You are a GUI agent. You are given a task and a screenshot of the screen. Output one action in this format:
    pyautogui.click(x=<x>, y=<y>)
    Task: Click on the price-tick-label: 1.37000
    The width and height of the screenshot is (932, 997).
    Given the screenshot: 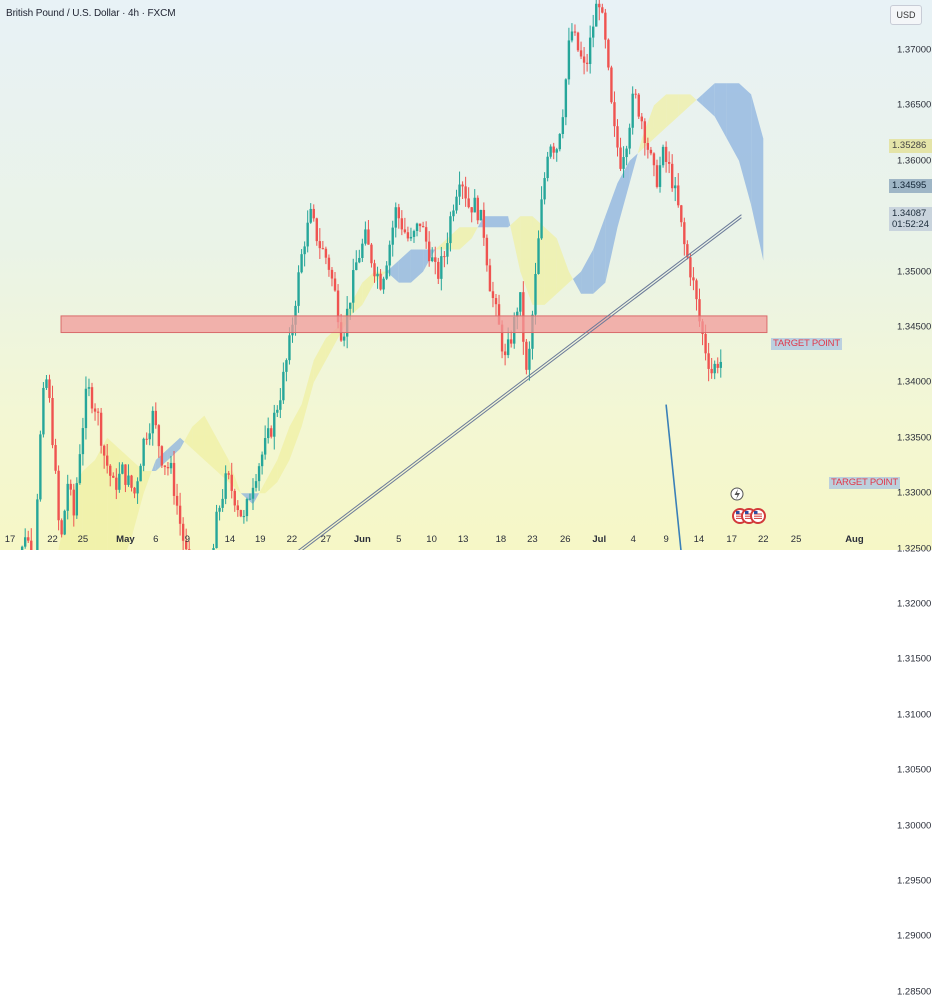 What is the action you would take?
    pyautogui.click(x=914, y=50)
    